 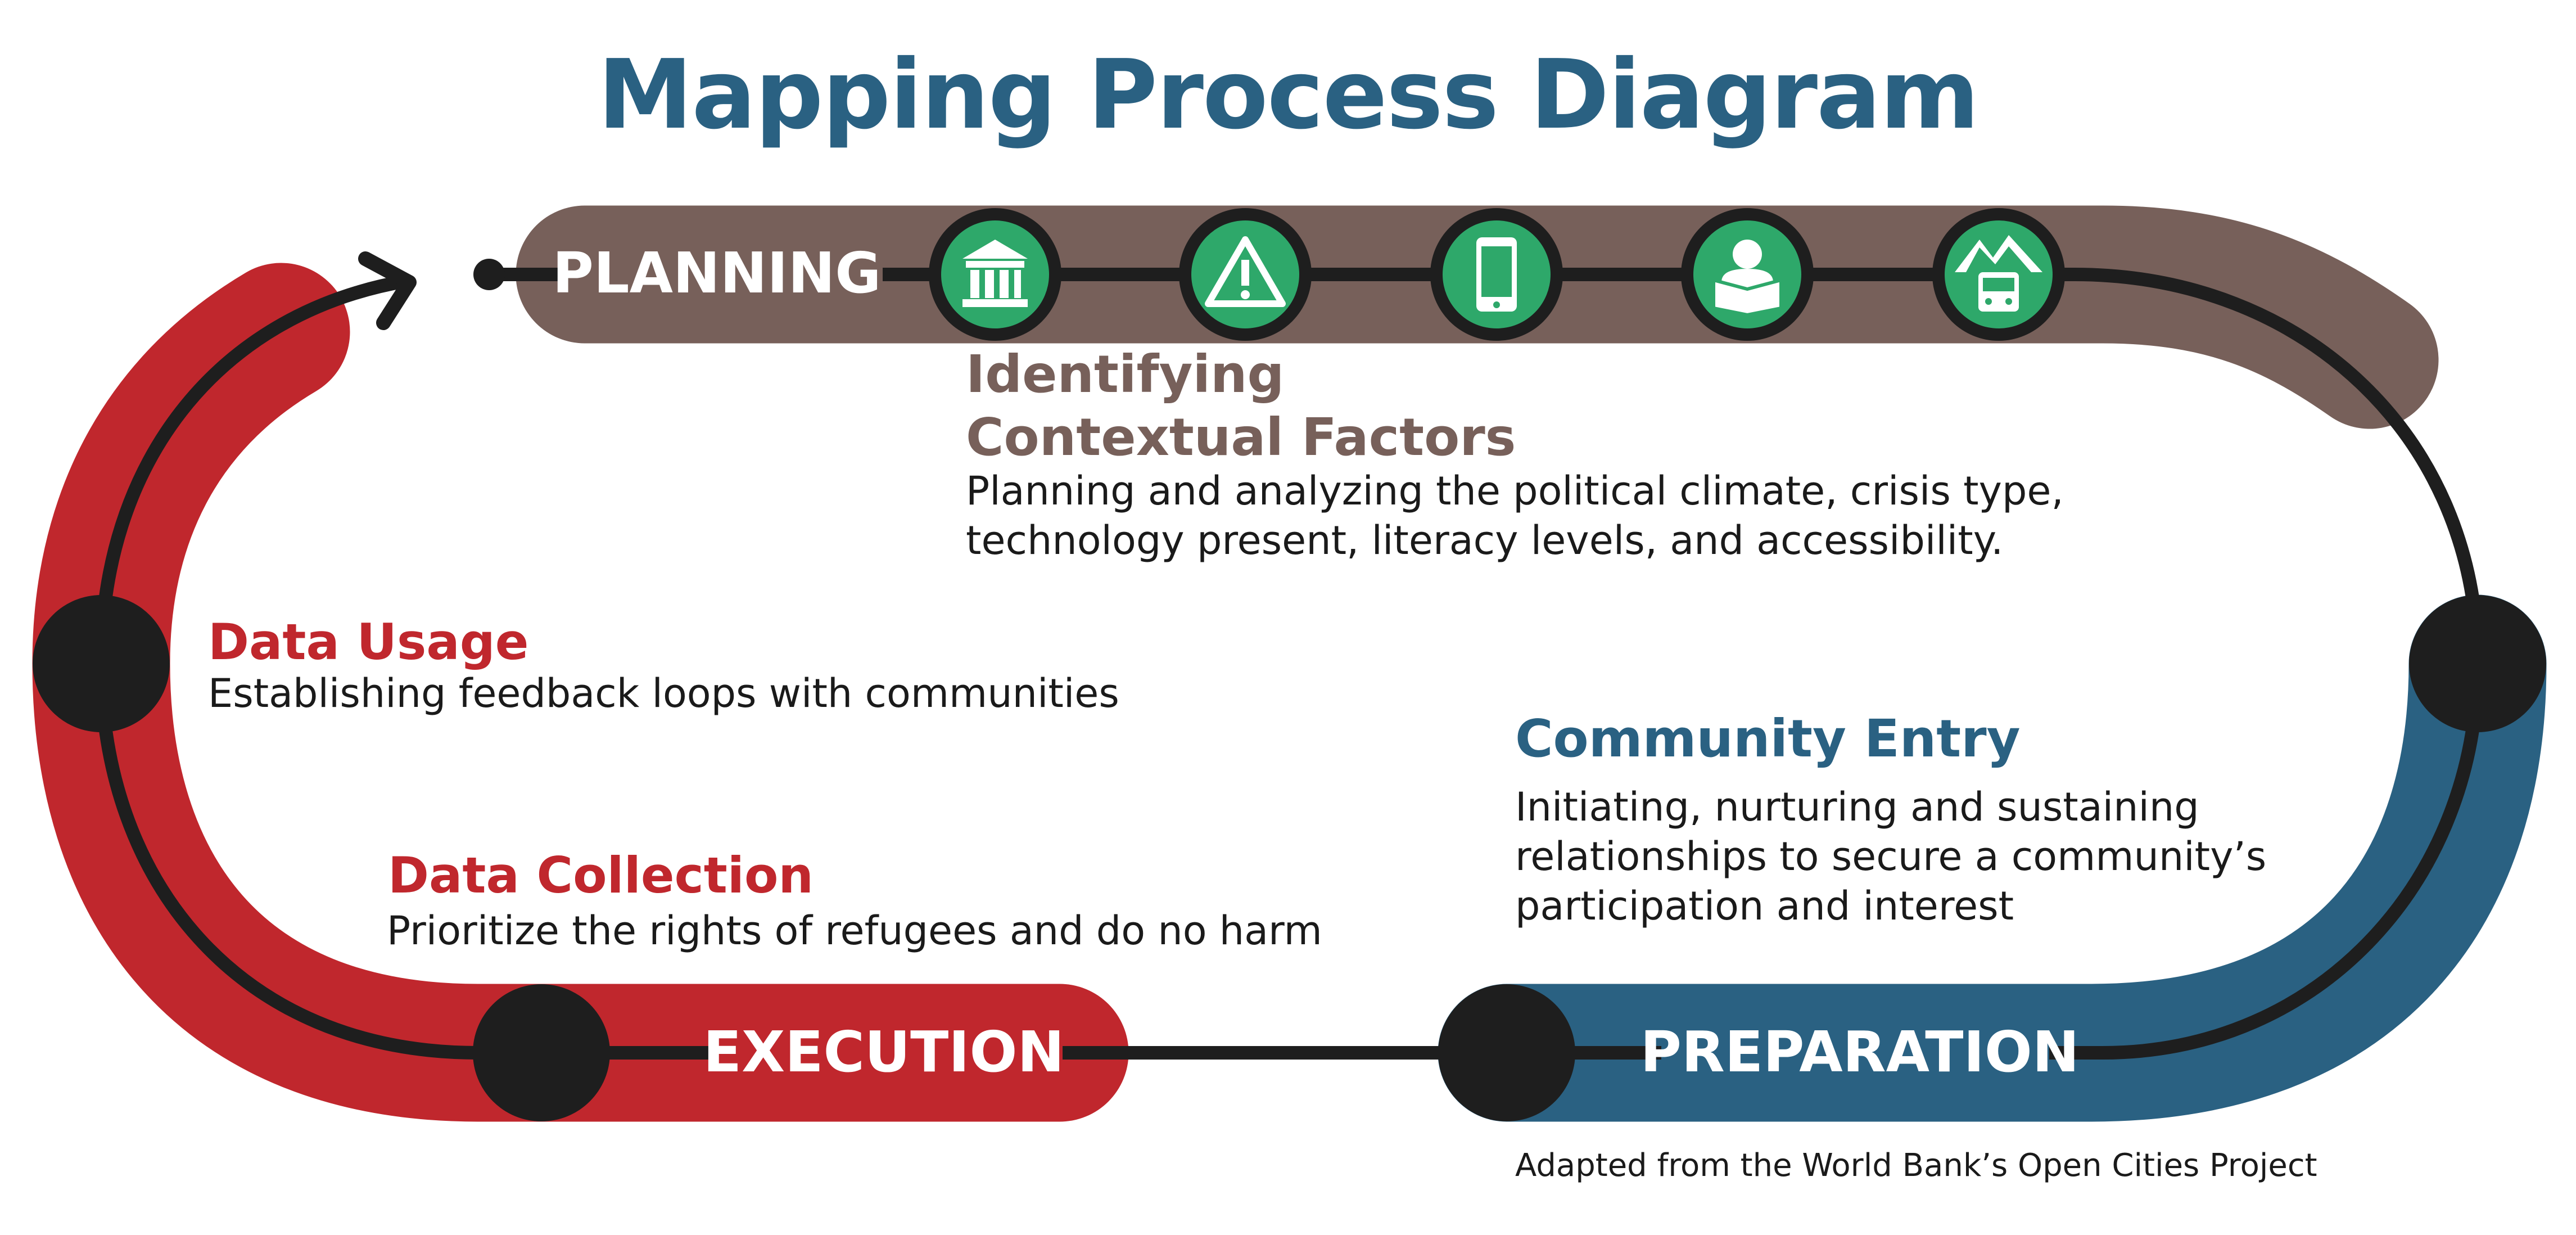 What do you see at coordinates (1125, 374) in the screenshot?
I see `contextual-factors-heading-line1: Identifying` at bounding box center [1125, 374].